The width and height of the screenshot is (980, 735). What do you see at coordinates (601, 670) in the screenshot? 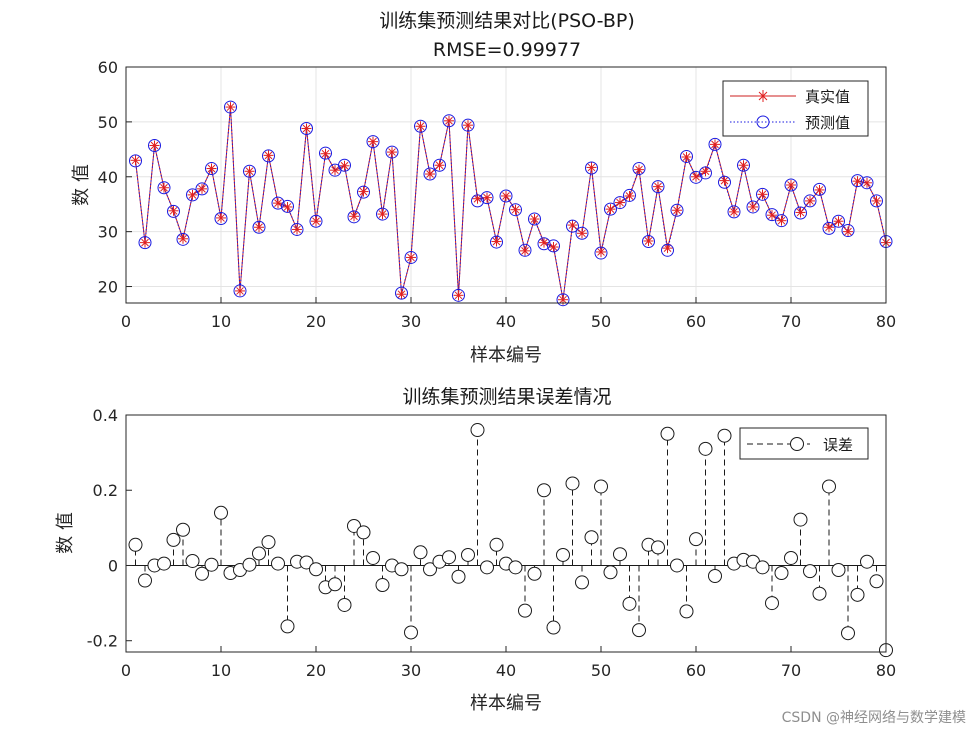
I see `bottom-x-tick-label: 50` at bounding box center [601, 670].